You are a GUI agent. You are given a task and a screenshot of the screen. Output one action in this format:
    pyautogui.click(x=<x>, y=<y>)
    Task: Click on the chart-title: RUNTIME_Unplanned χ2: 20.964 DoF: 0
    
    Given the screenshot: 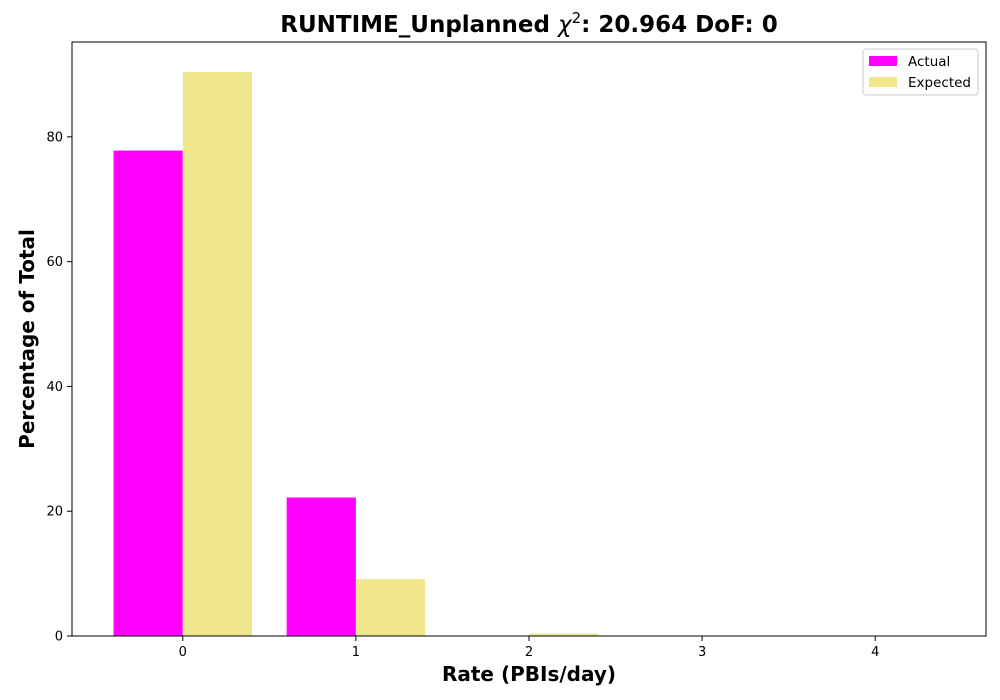 What is the action you would take?
    pyautogui.click(x=528, y=23)
    